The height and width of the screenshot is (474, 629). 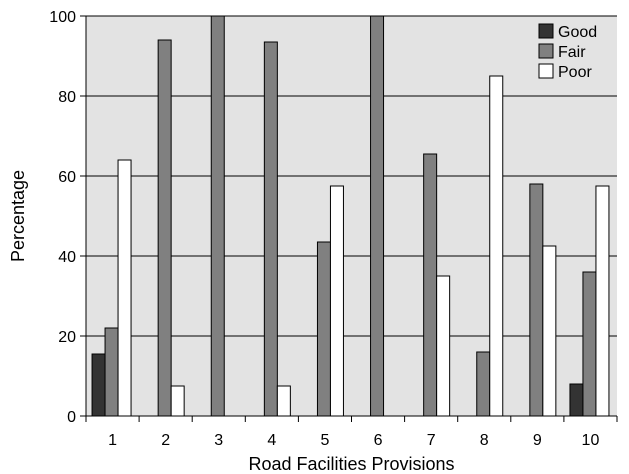 What do you see at coordinates (575, 72) in the screenshot?
I see `legend-label-poor: Poor` at bounding box center [575, 72].